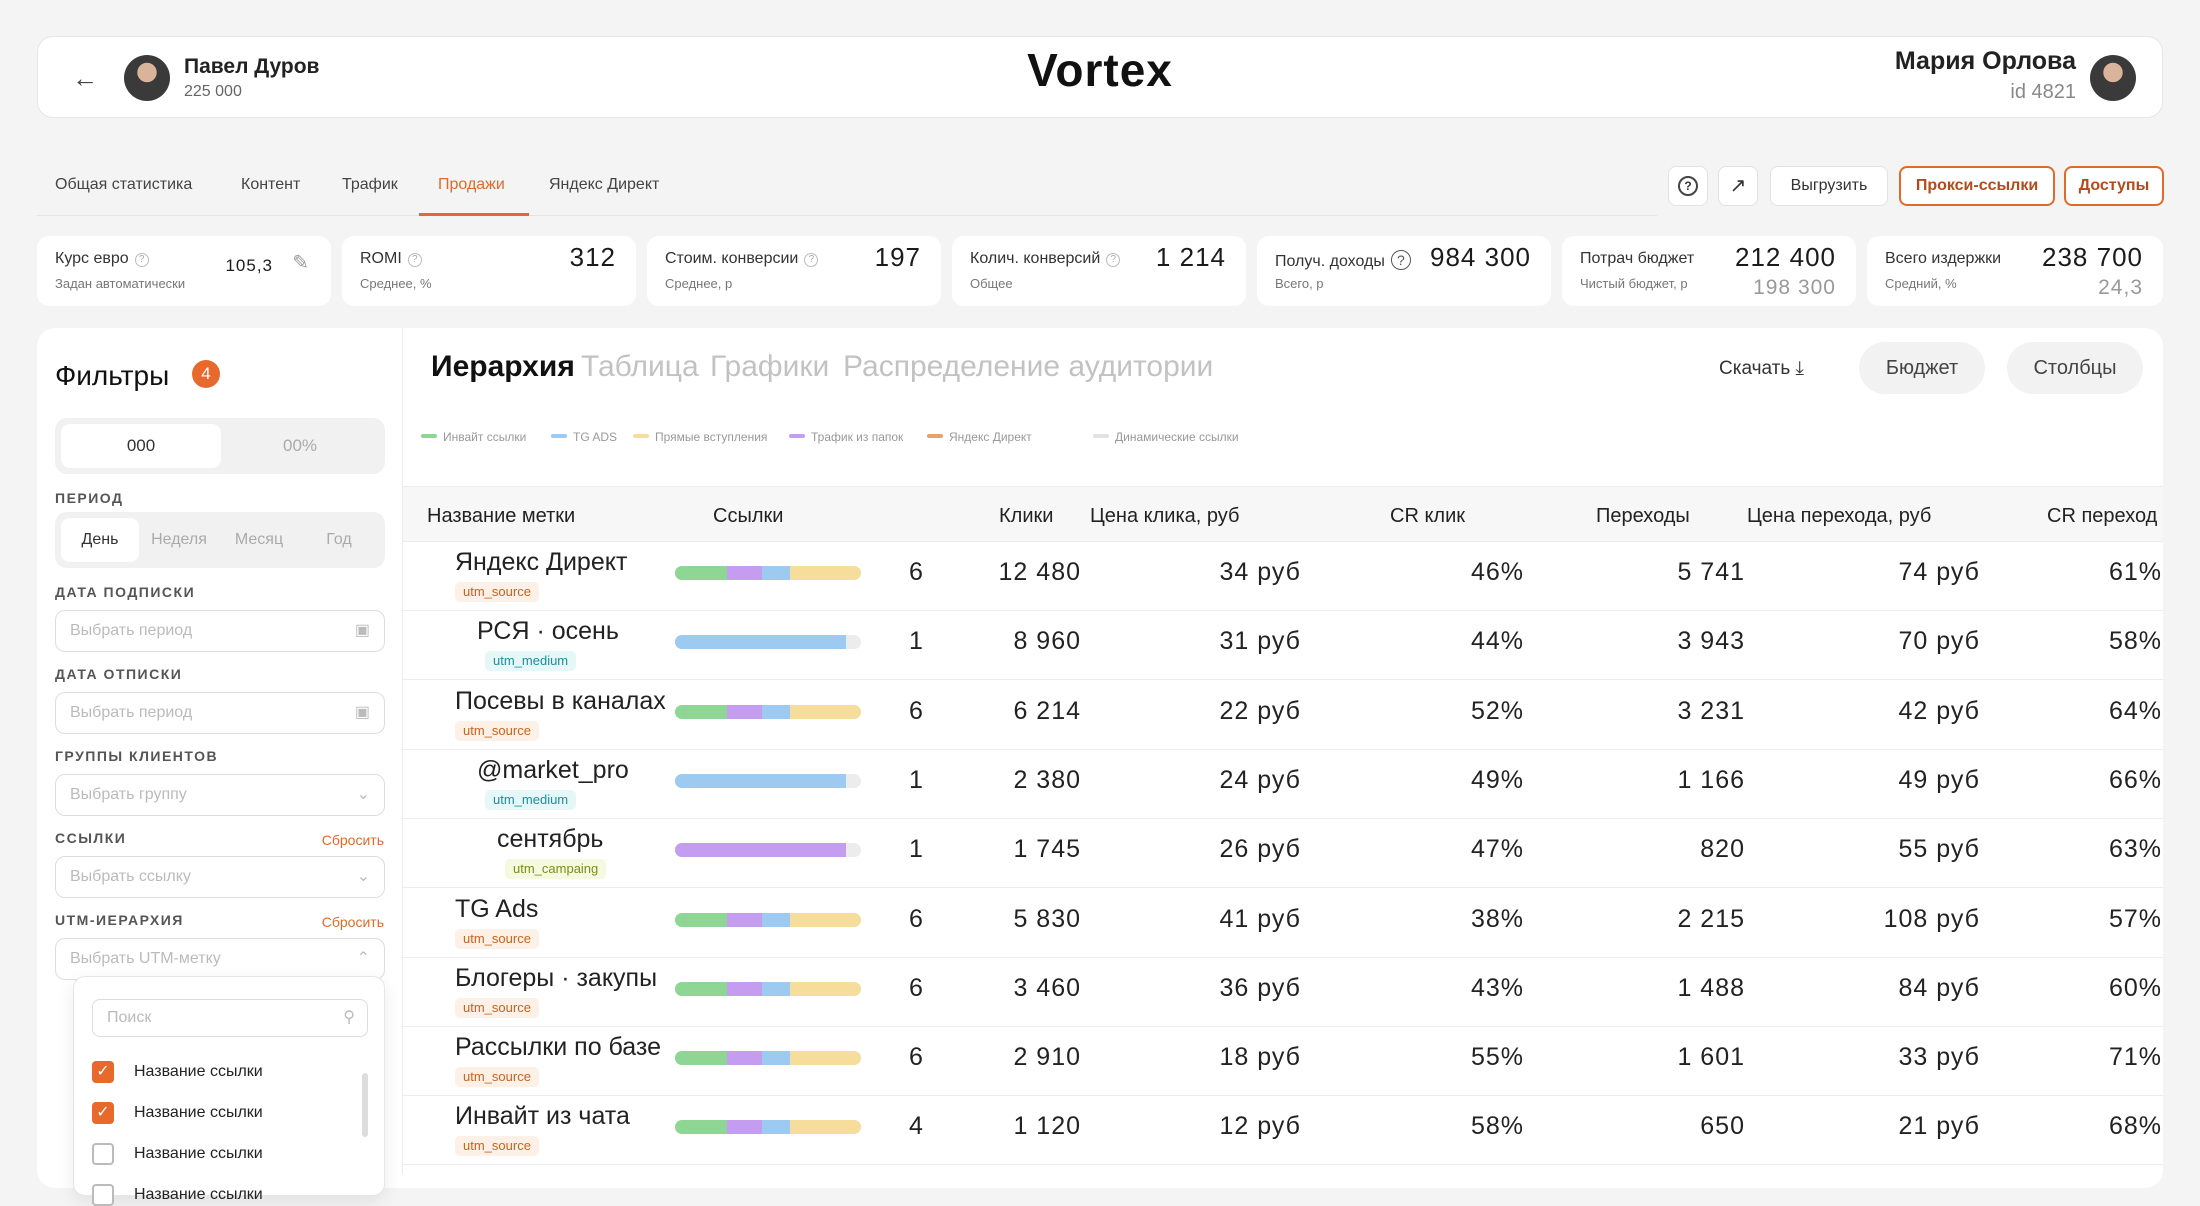 This screenshot has width=2200, height=1206. Describe the element at coordinates (2075, 368) in the screenshot. I see `columns-button: Столбцы` at that location.